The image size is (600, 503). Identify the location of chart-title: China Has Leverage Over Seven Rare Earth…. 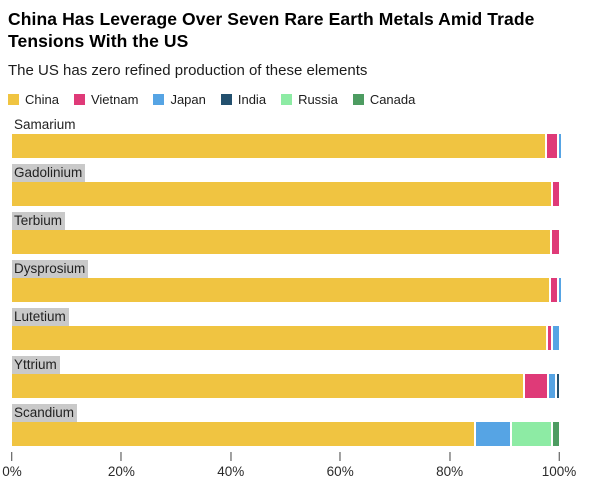
(271, 30).